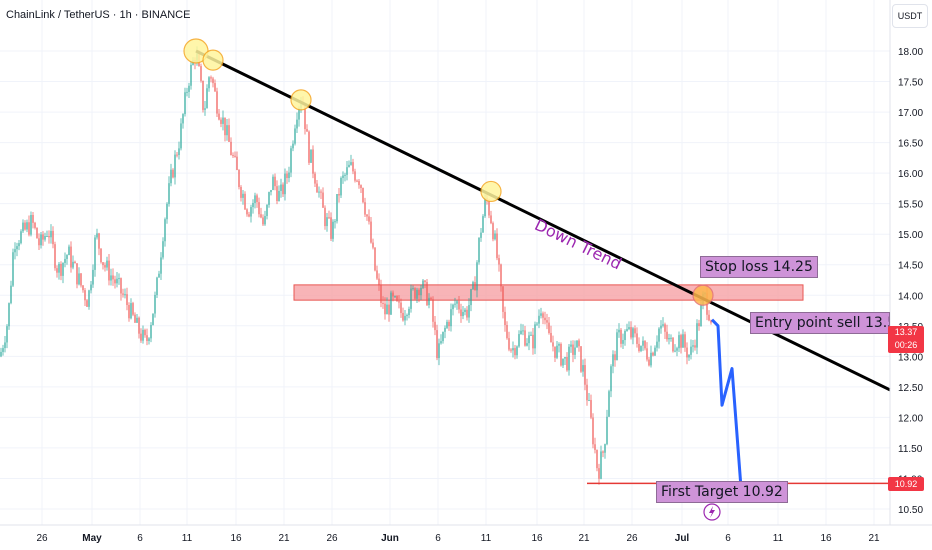 The height and width of the screenshot is (550, 932). I want to click on bolt-icon, so click(712, 512).